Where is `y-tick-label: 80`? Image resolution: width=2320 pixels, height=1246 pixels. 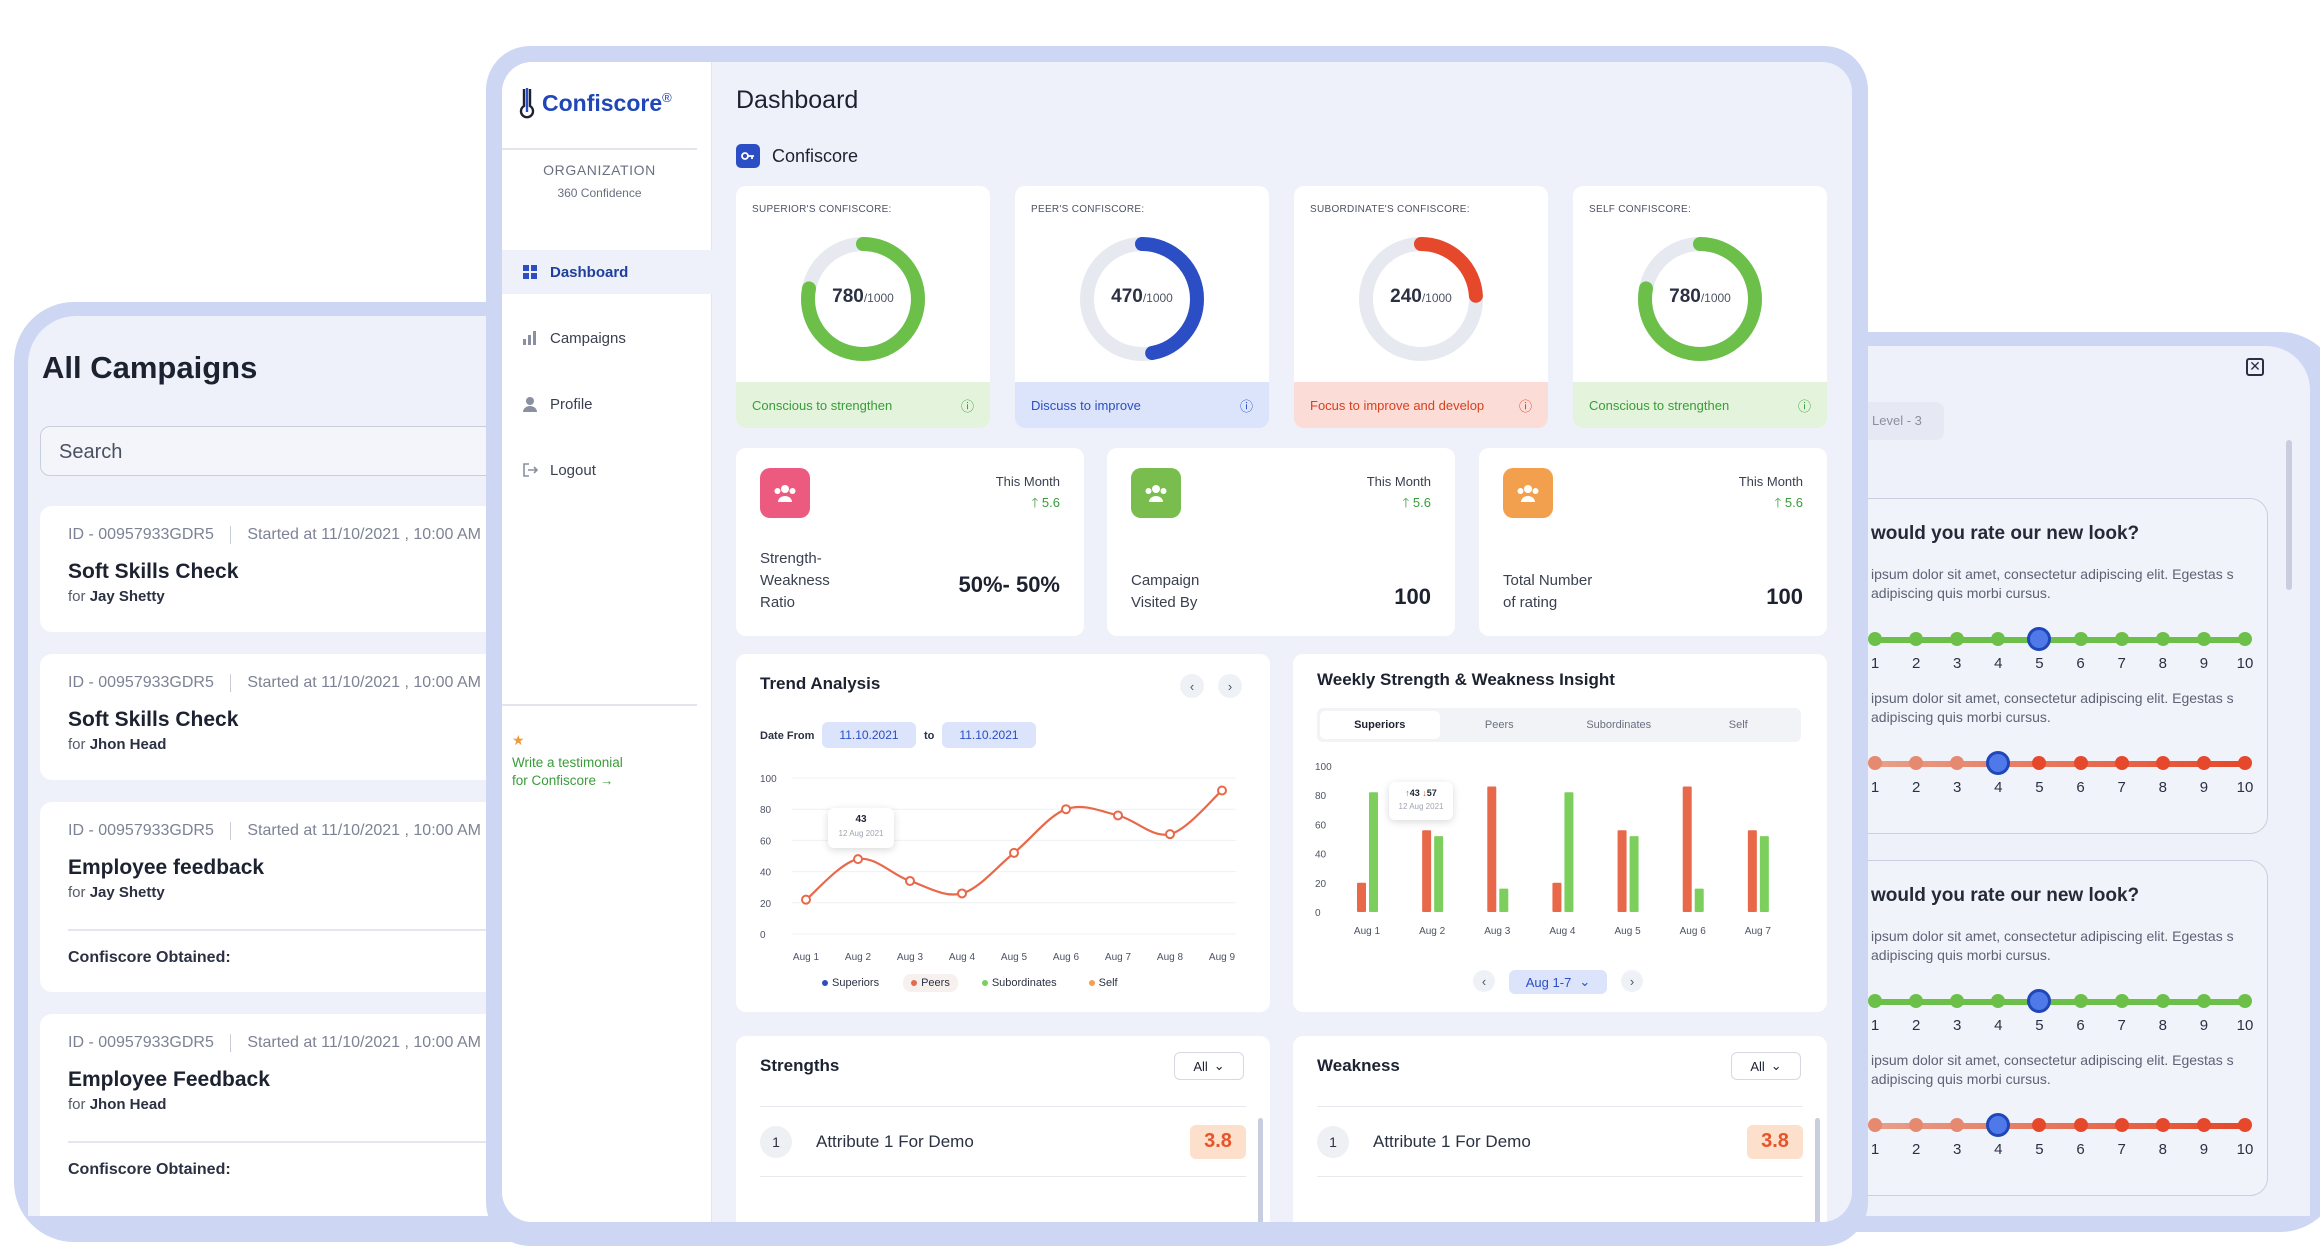 y-tick-label: 80 is located at coordinates (1321, 796).